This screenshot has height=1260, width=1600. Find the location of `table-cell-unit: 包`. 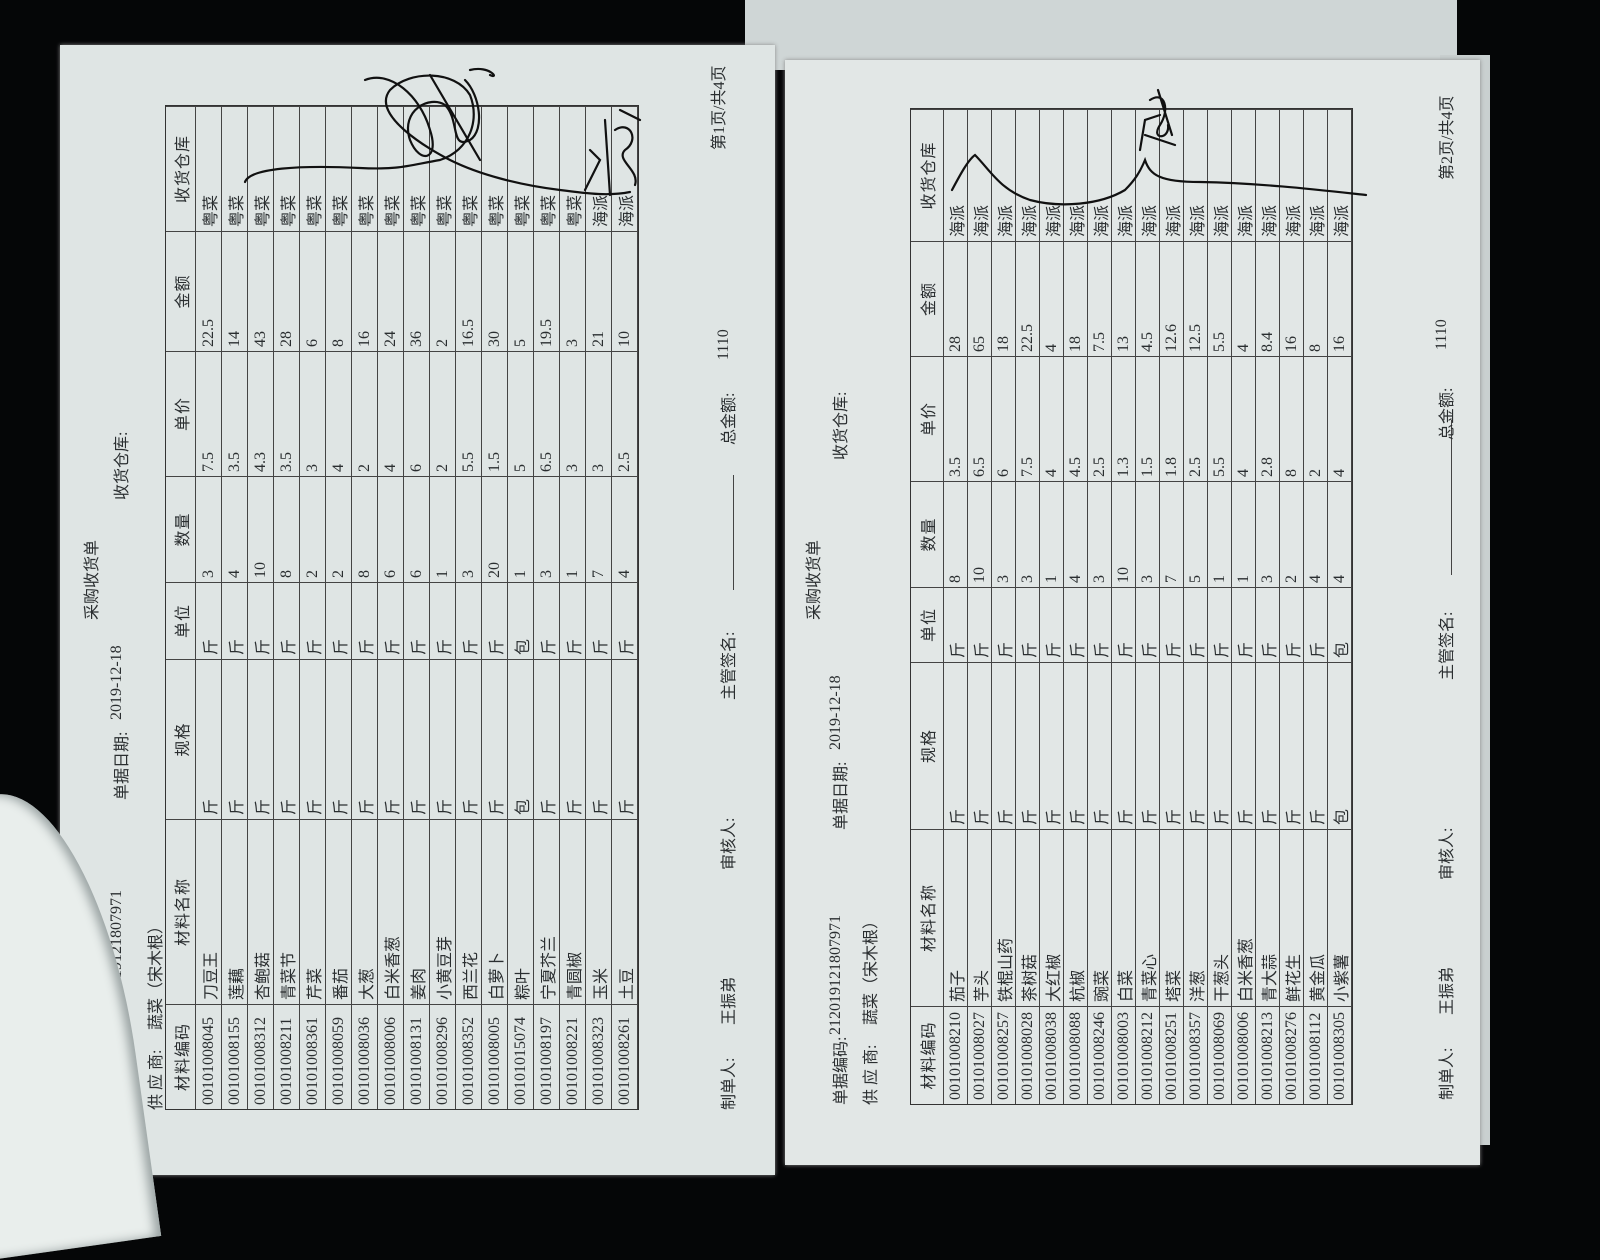

table-cell-unit: 包 is located at coordinates (1340, 624).